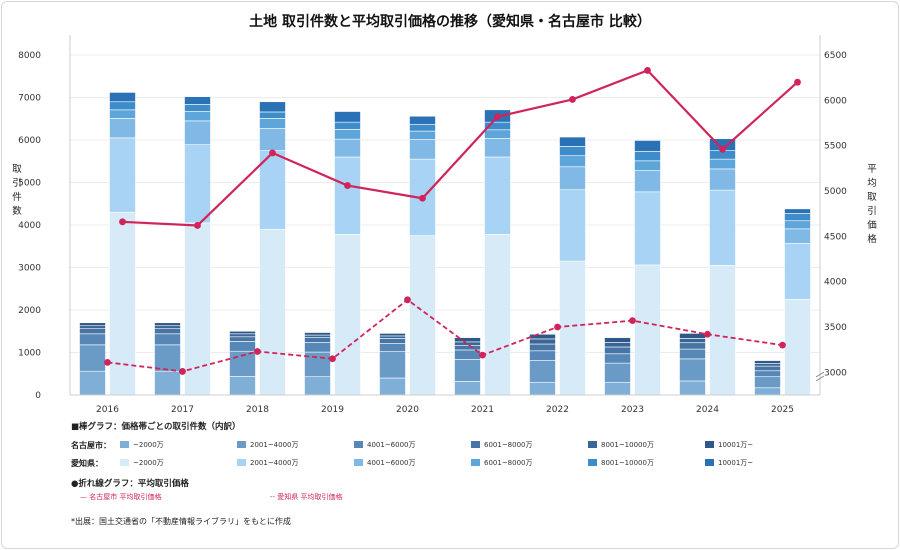  Describe the element at coordinates (38, 396) in the screenshot. I see `y-left-tick-label: 0` at that location.